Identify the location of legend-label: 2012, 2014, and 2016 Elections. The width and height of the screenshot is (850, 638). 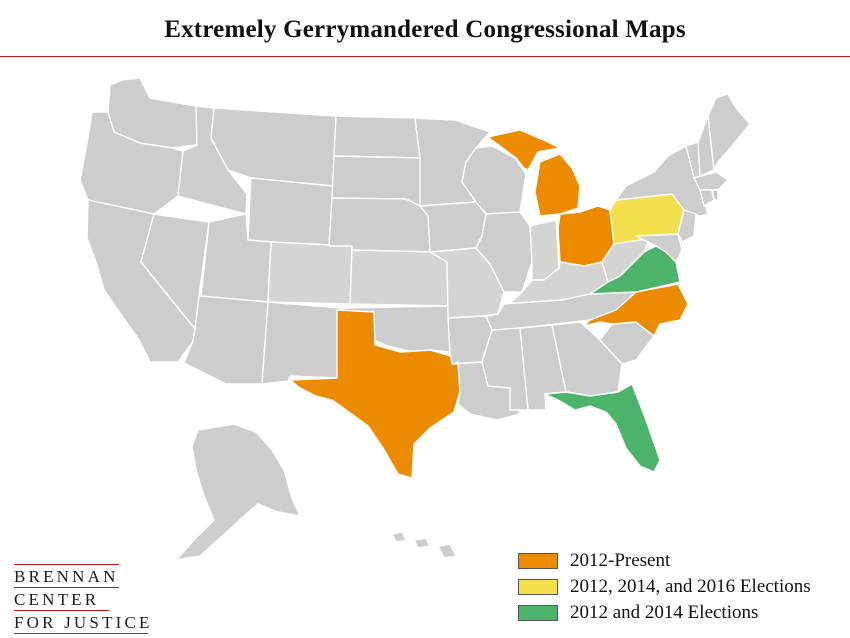
(690, 586).